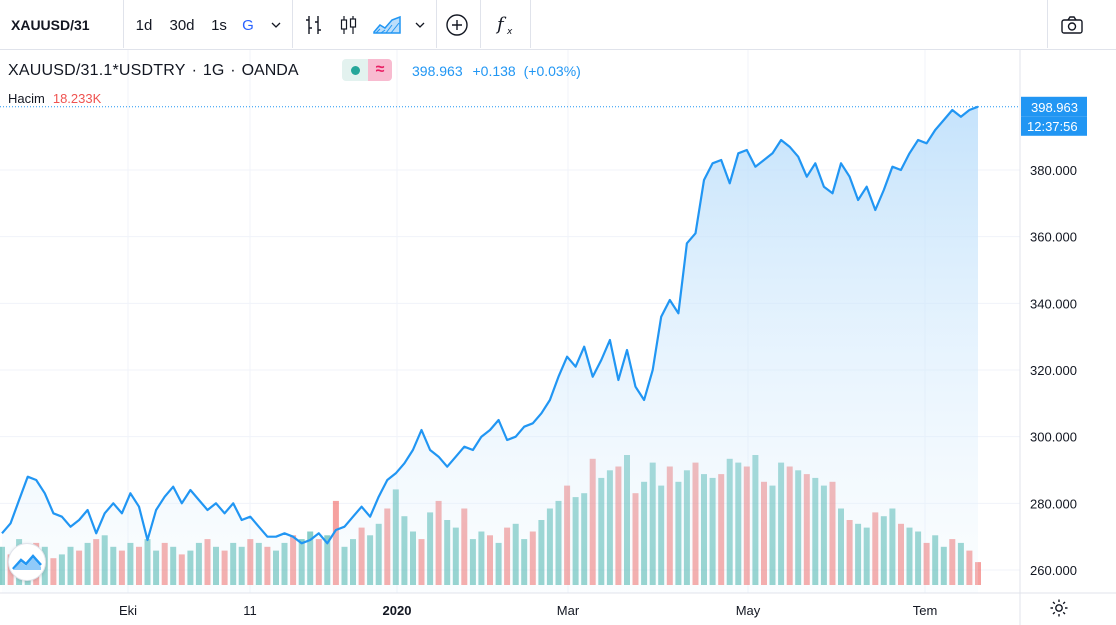  Describe the element at coordinates (501, 24) in the screenshot. I see `svg-text: f` at that location.